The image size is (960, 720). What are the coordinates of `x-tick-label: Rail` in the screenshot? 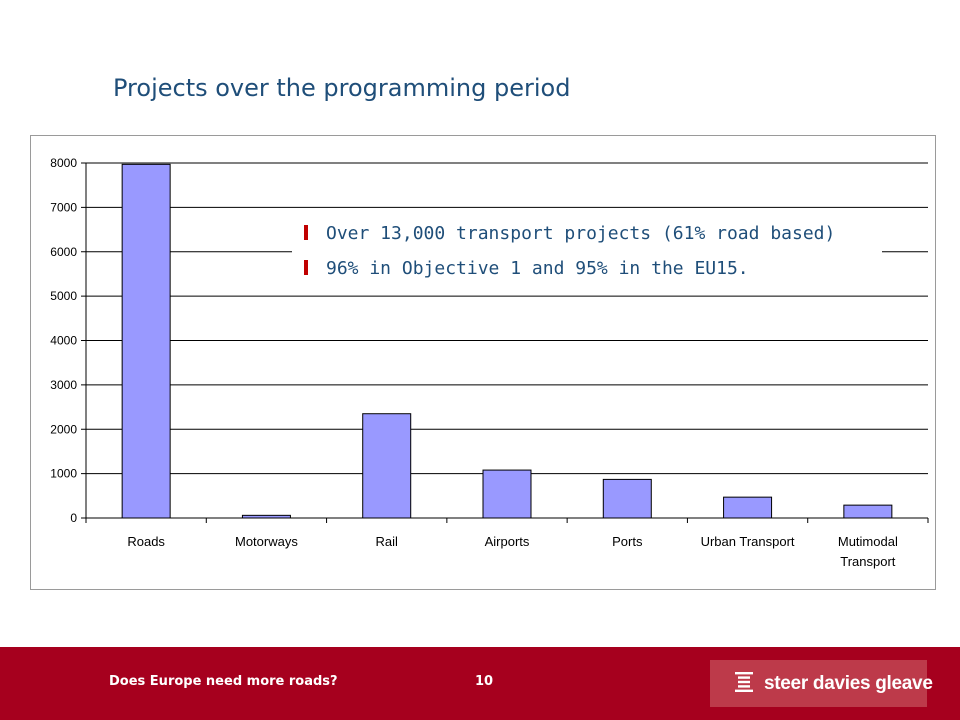 It's located at (387, 541).